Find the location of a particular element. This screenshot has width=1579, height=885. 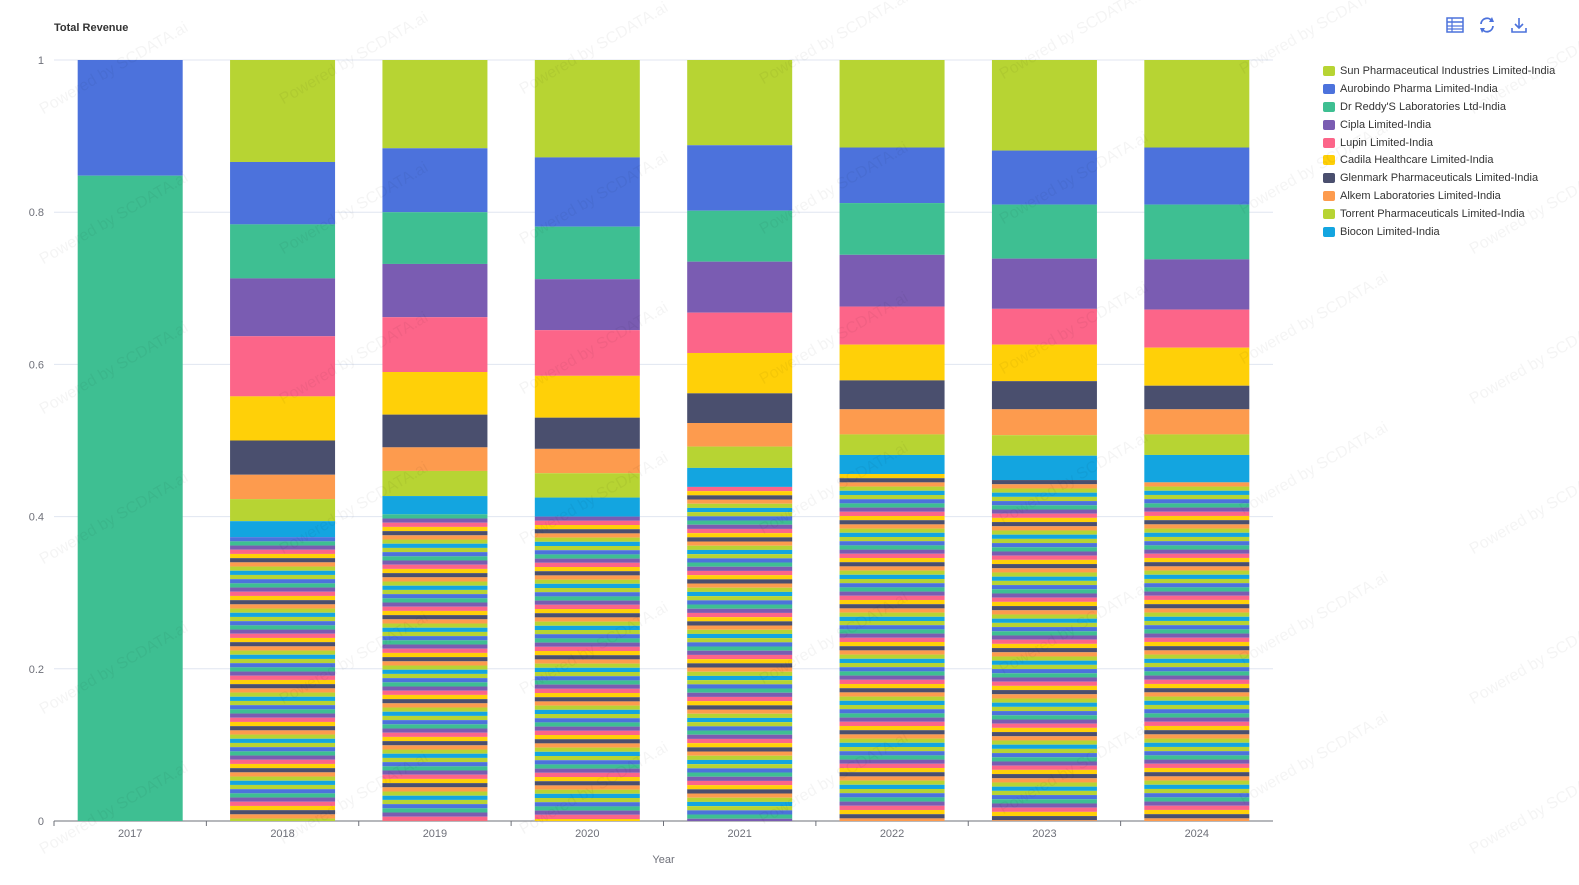

legend-item: Glenmark Pharmaceuticals Limited-India is located at coordinates (1439, 178).